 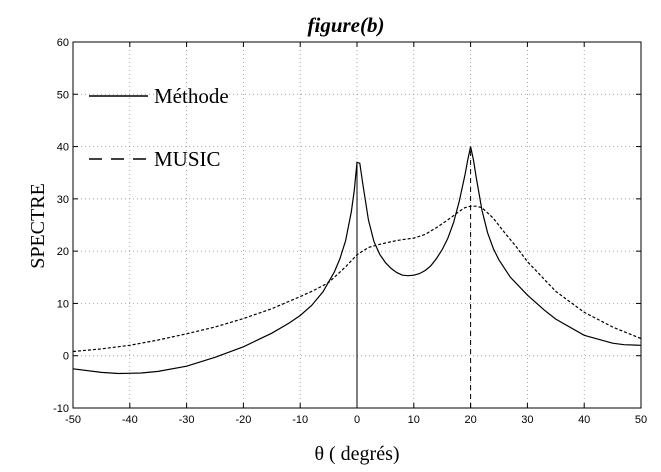 What do you see at coordinates (243, 420) in the screenshot?
I see `x-tick-label: -20` at bounding box center [243, 420].